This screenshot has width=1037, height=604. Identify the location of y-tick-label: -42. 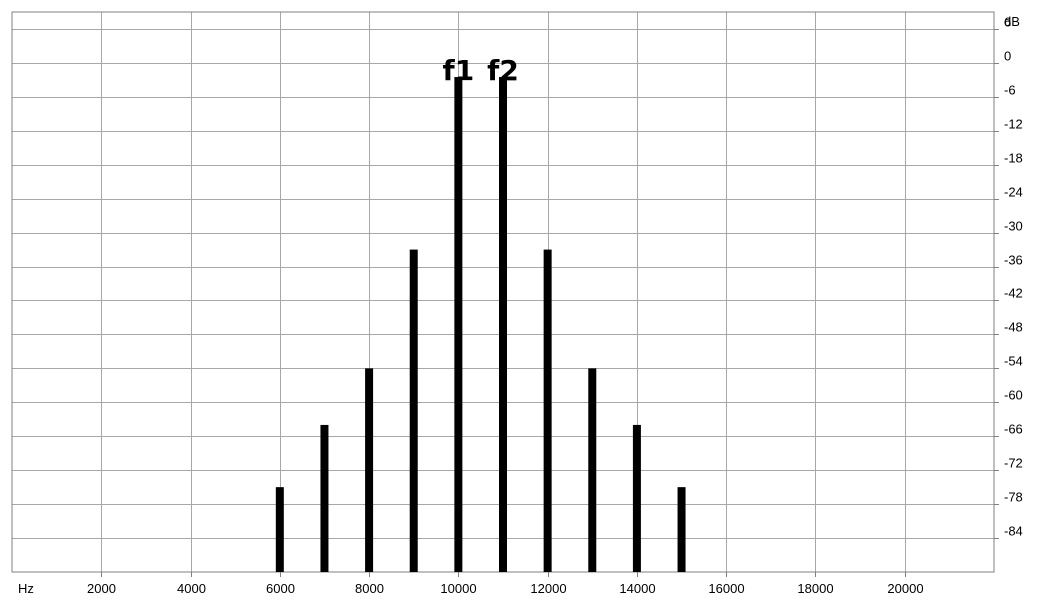
(1013, 293).